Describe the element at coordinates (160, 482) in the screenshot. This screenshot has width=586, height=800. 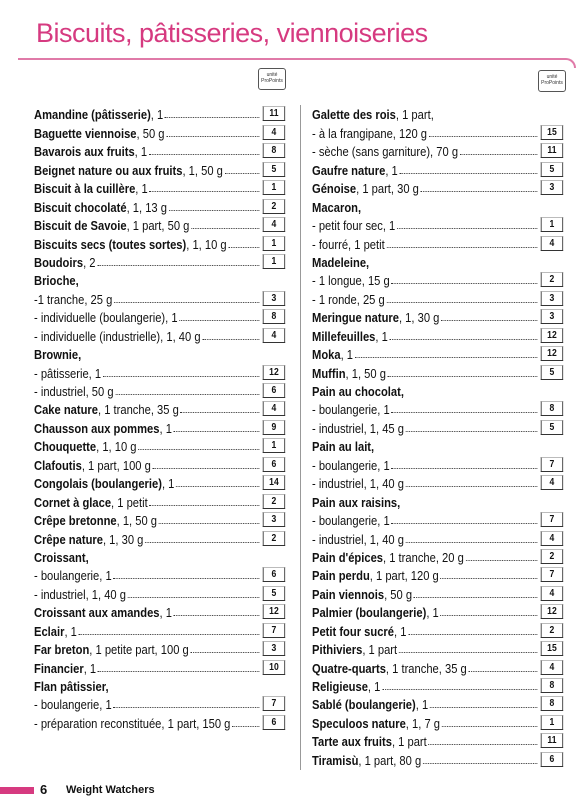
I see `entry: Congolais (boulangerie), 1 14` at that location.